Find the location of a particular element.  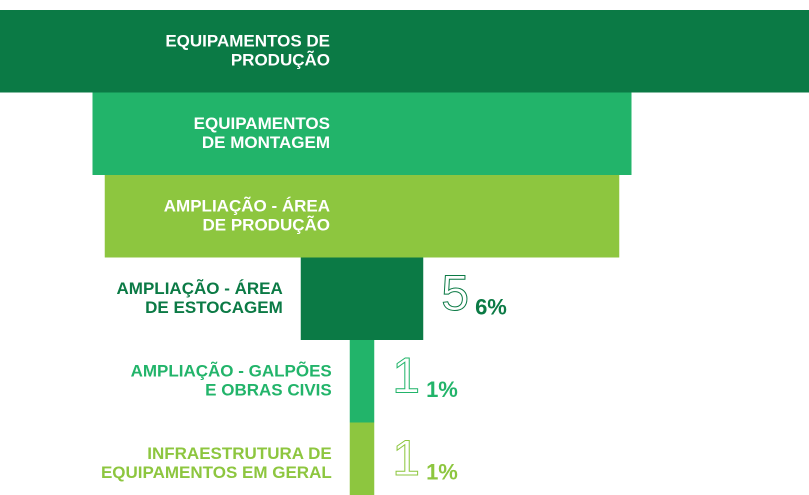

percent-label: 23% is located at coordinates (721, 224).